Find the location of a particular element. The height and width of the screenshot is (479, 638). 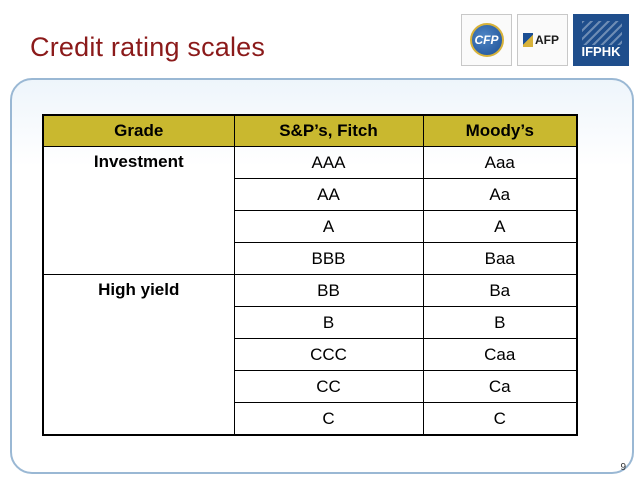

table-row: A A is located at coordinates (310, 226).